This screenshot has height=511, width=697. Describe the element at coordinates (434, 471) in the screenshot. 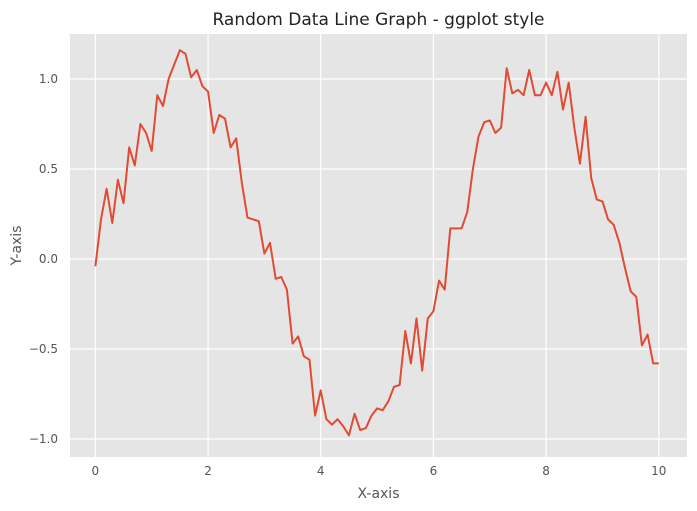

I see `x-tick-label: 6` at that location.